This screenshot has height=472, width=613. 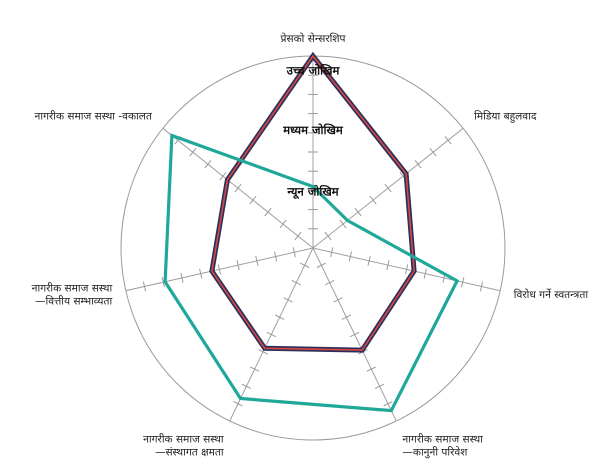 What do you see at coordinates (435, 452) in the screenshot?
I see `axis-label-line: —कानुनी परिवेश` at bounding box center [435, 452].